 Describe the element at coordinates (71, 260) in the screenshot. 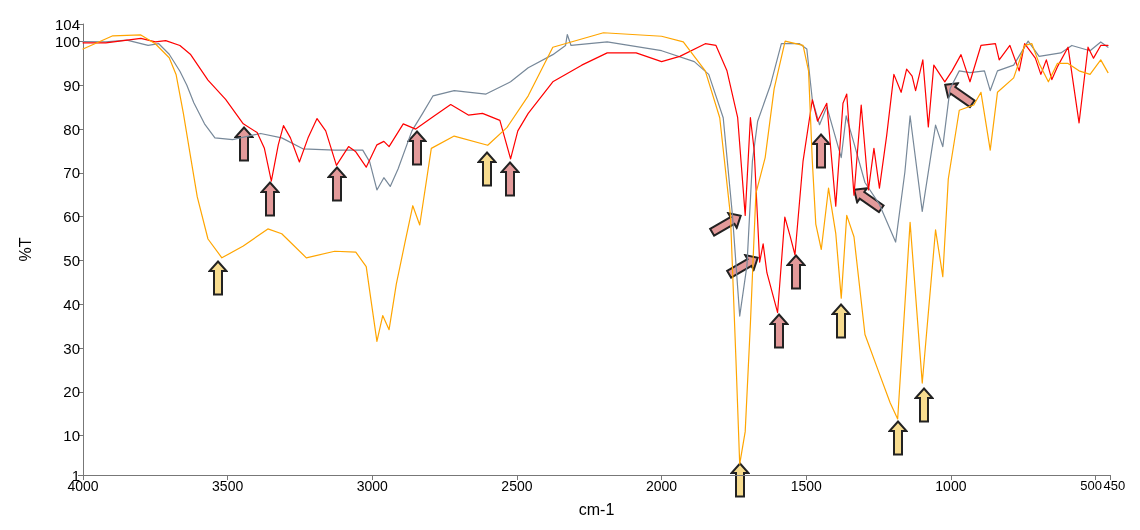

I see `y-tick-label: 50` at that location.